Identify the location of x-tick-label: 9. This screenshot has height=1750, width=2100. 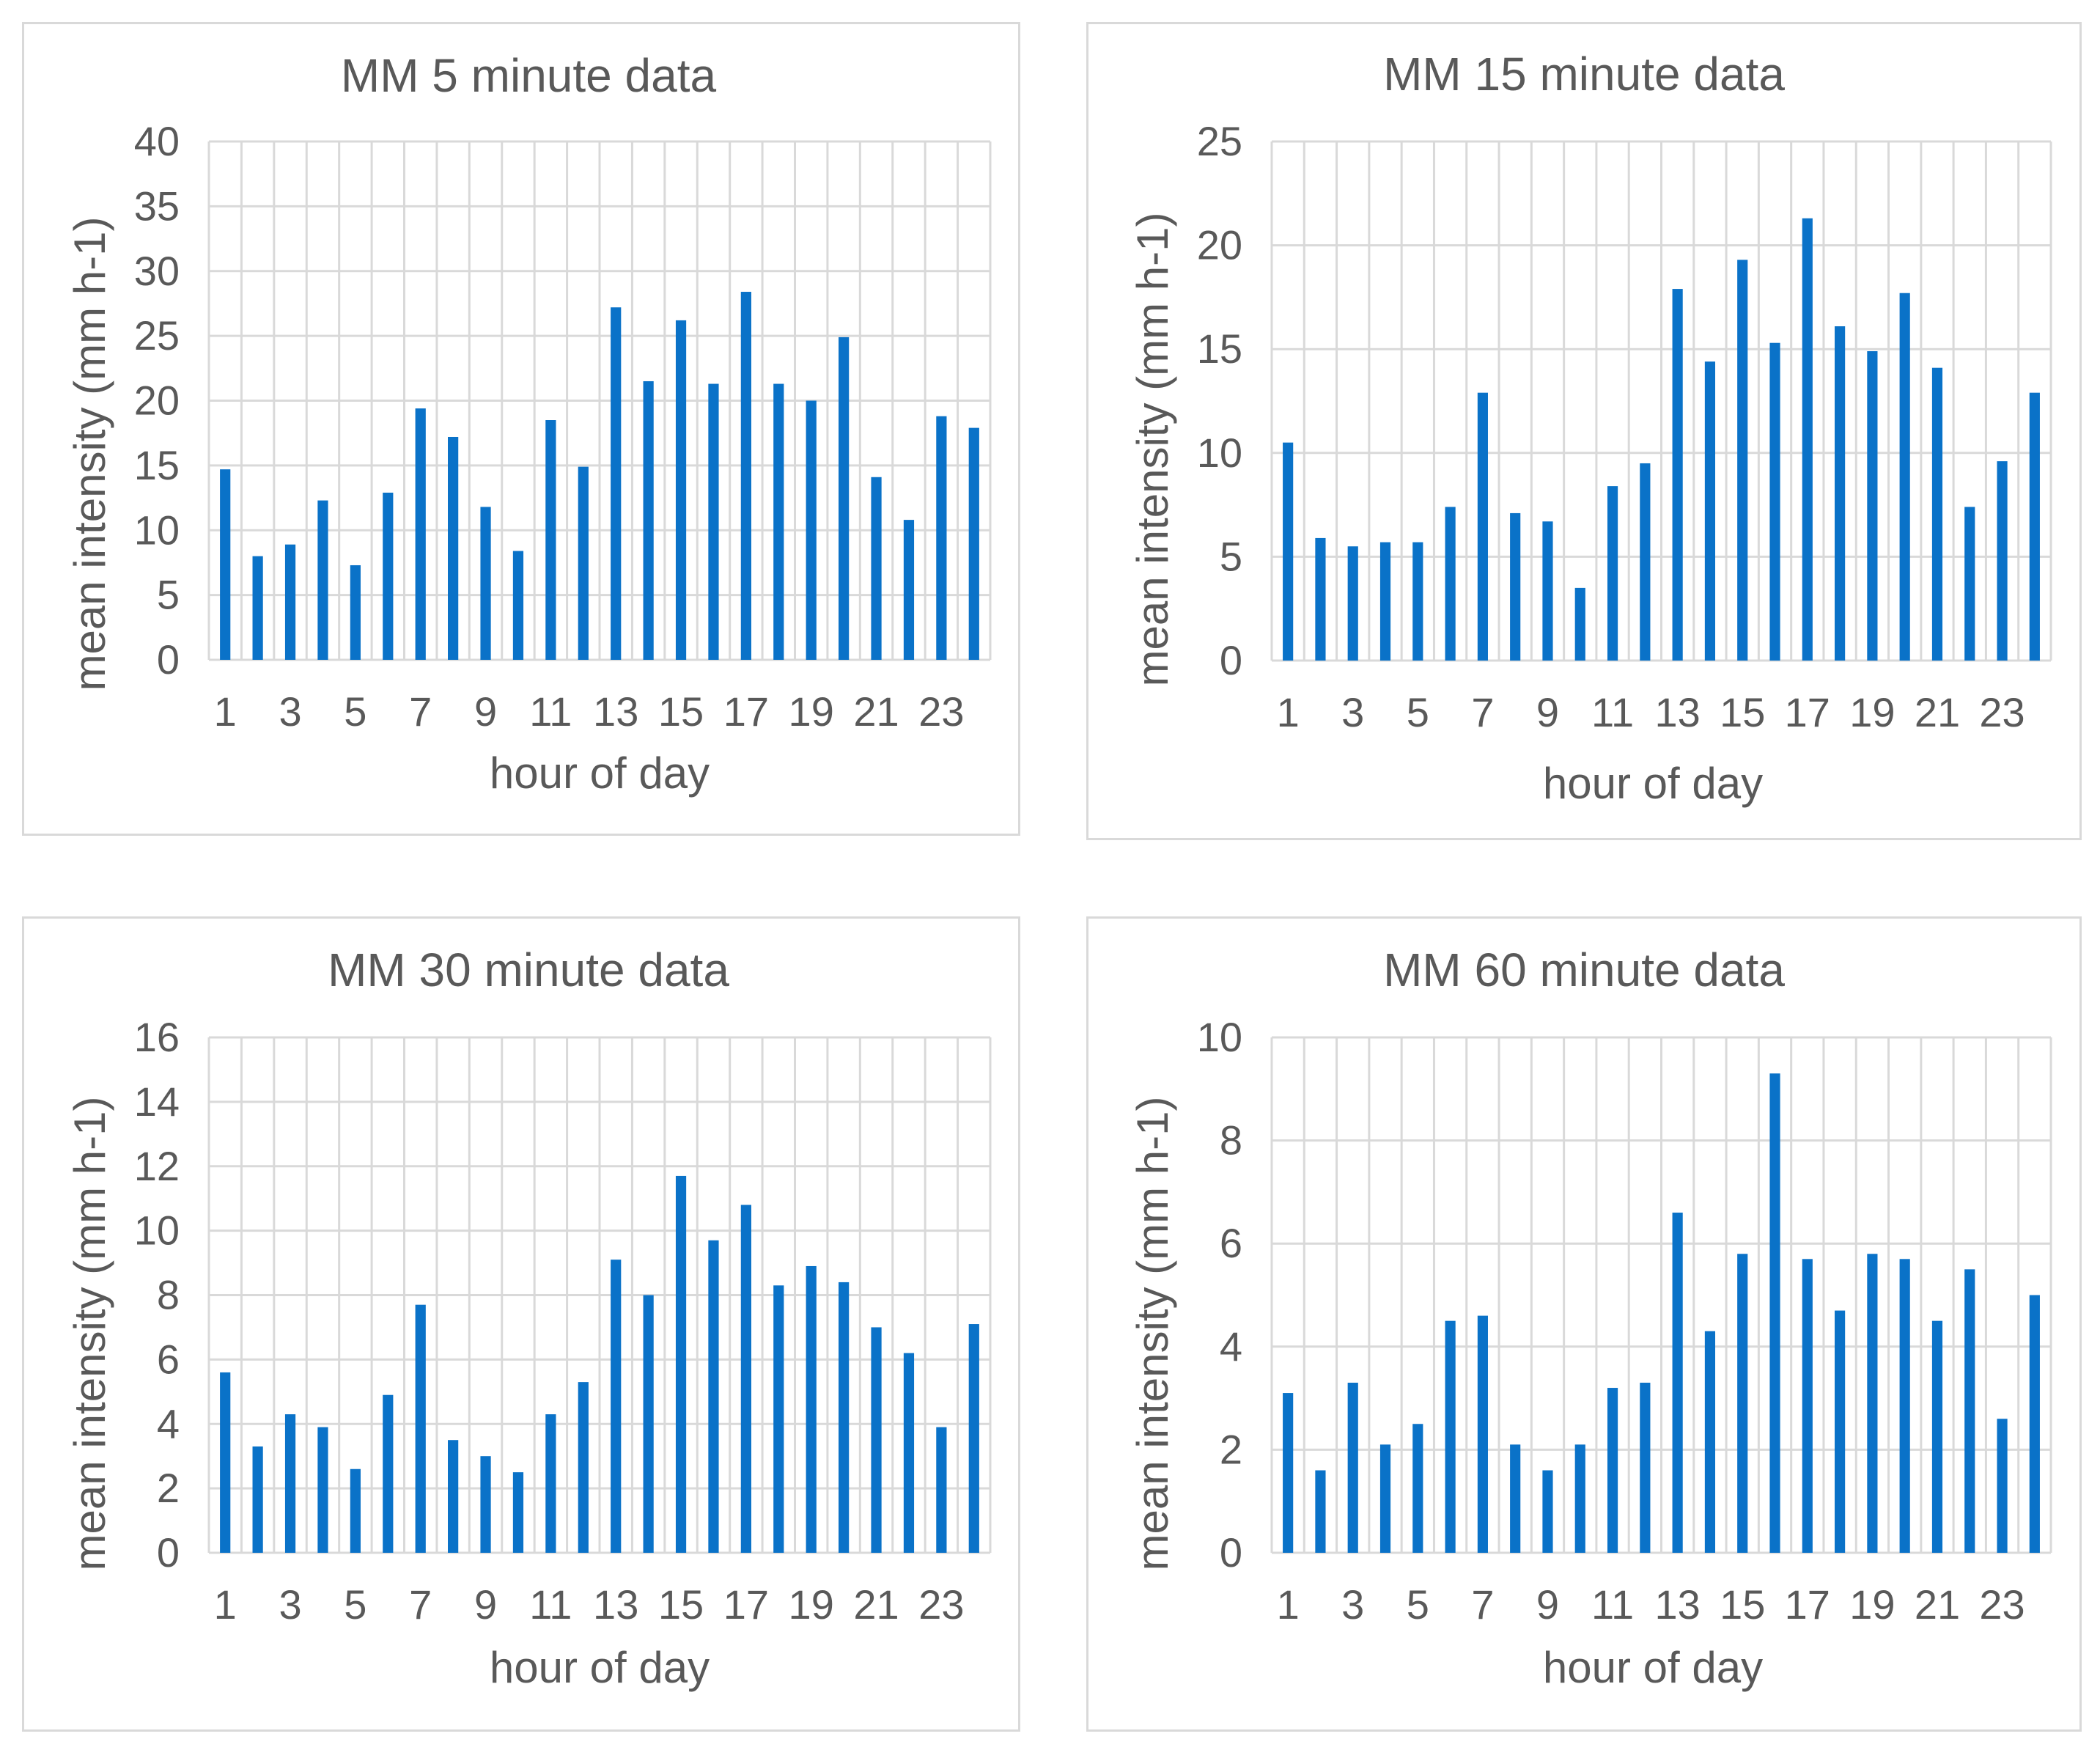
(1548, 712).